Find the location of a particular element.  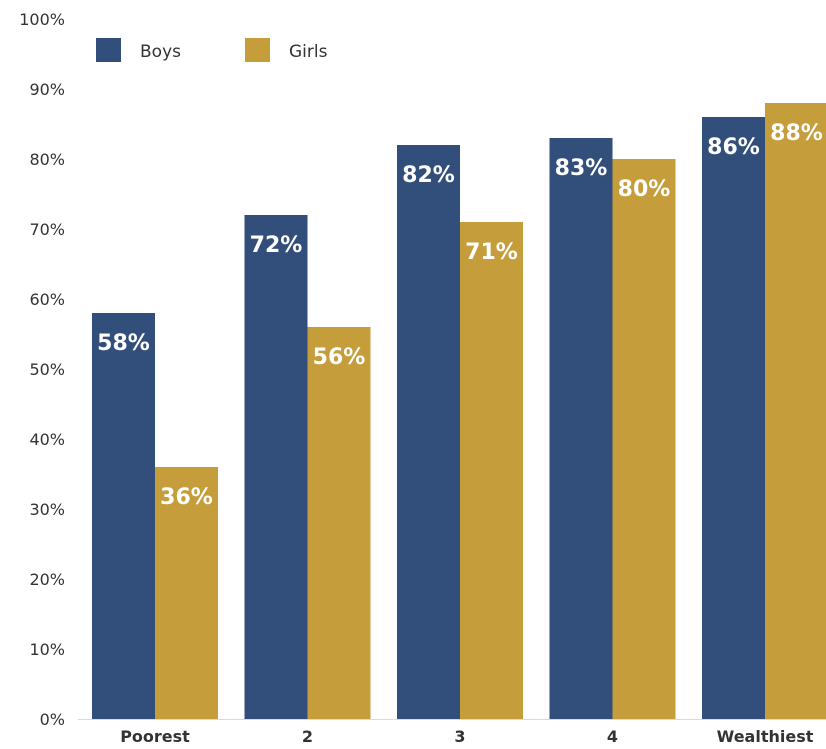

x-tick-label: Poorest is located at coordinates (155, 736).